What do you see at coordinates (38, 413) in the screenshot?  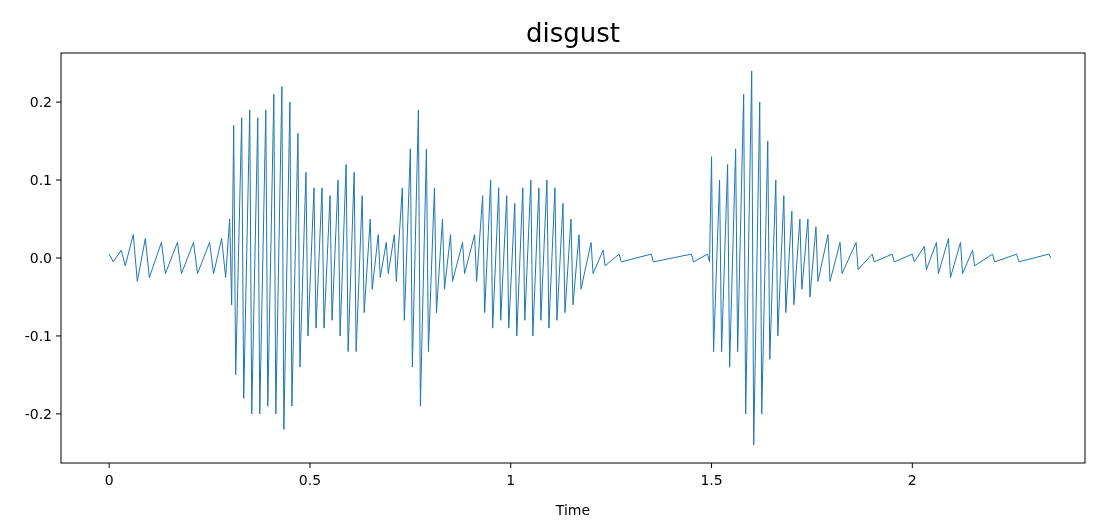 I see `y-tick-label: -0.2` at bounding box center [38, 413].